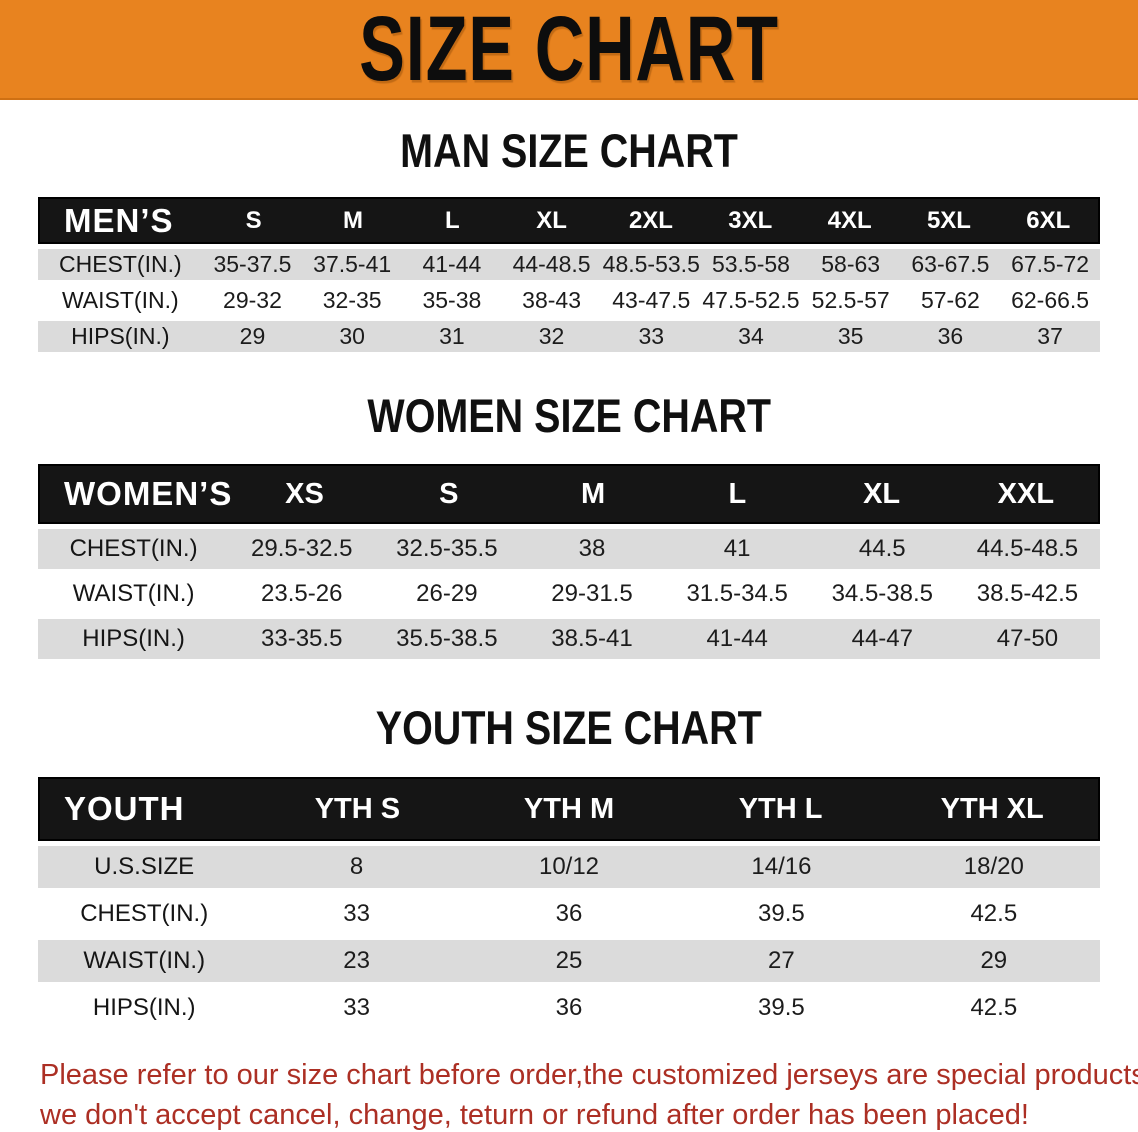  Describe the element at coordinates (780, 808) in the screenshot. I see `column-header: YTH L` at that location.